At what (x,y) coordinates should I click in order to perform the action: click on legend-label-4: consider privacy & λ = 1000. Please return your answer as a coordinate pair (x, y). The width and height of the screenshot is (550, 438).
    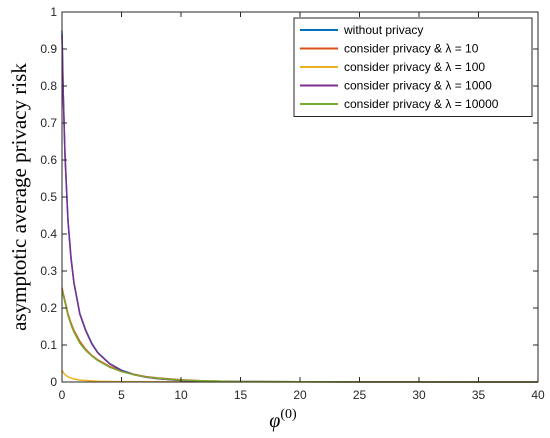
    Looking at the image, I should click on (418, 86).